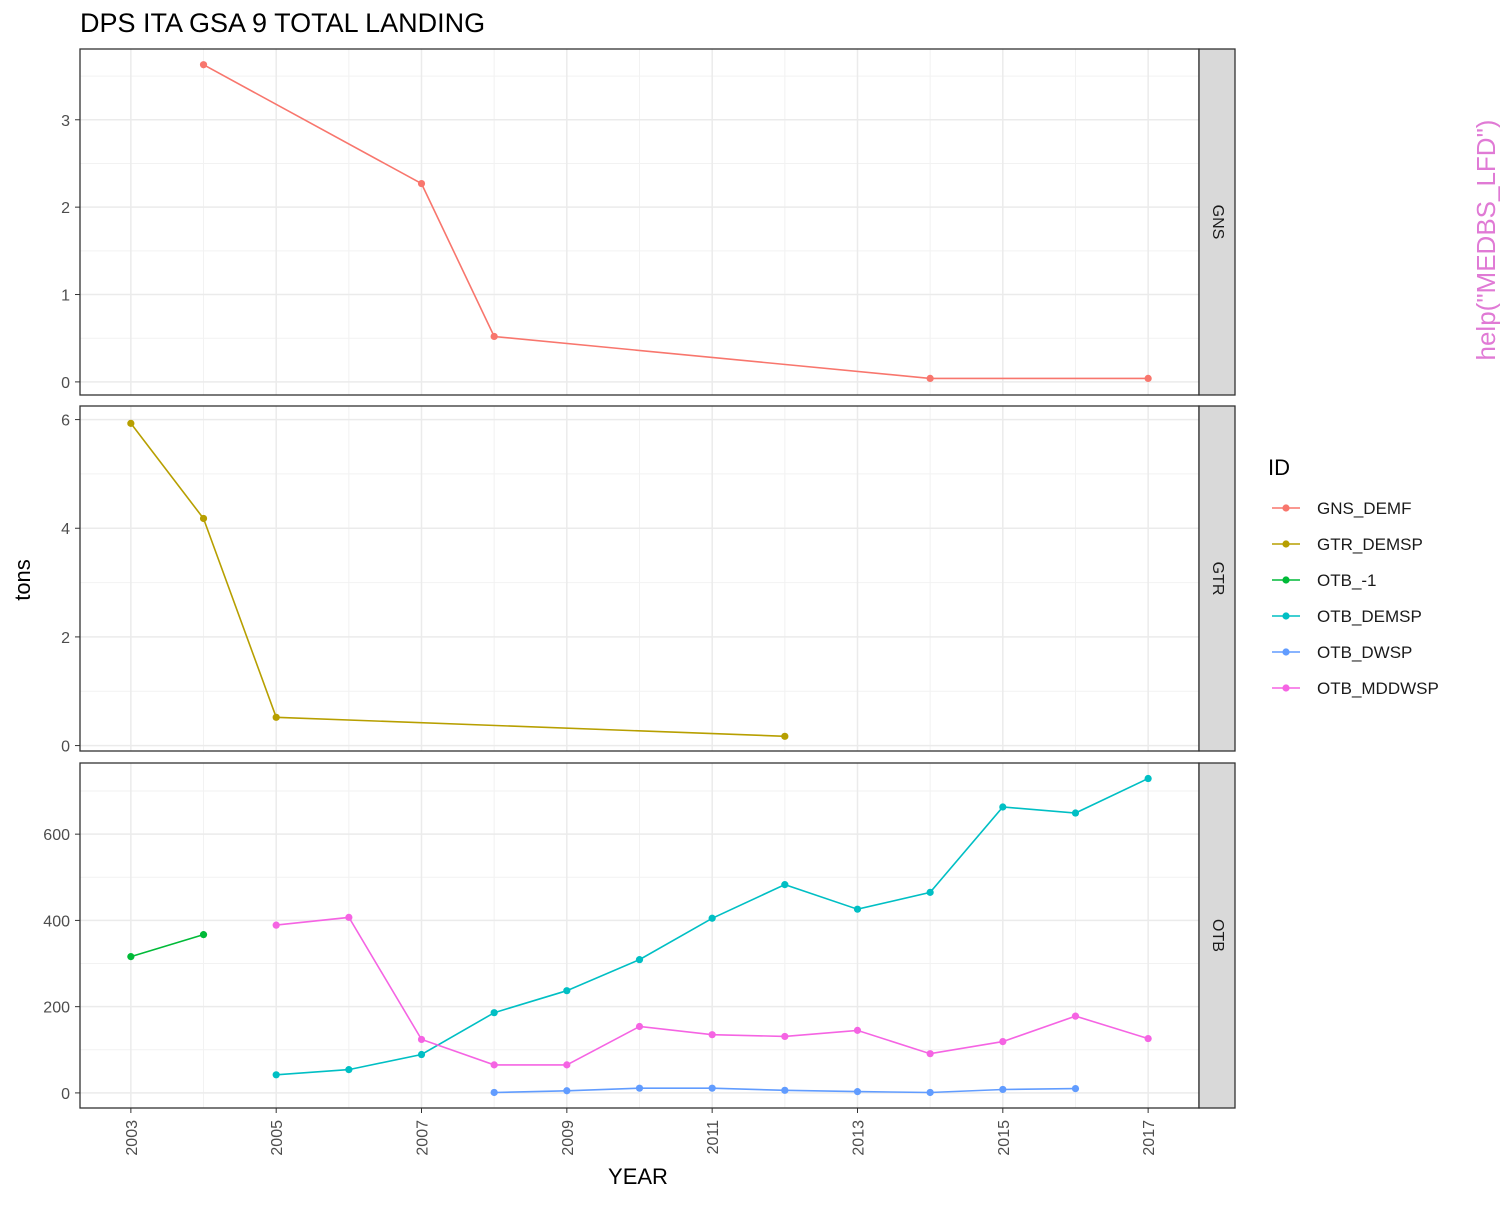  I want to click on y-tick-label: 6, so click(65, 421).